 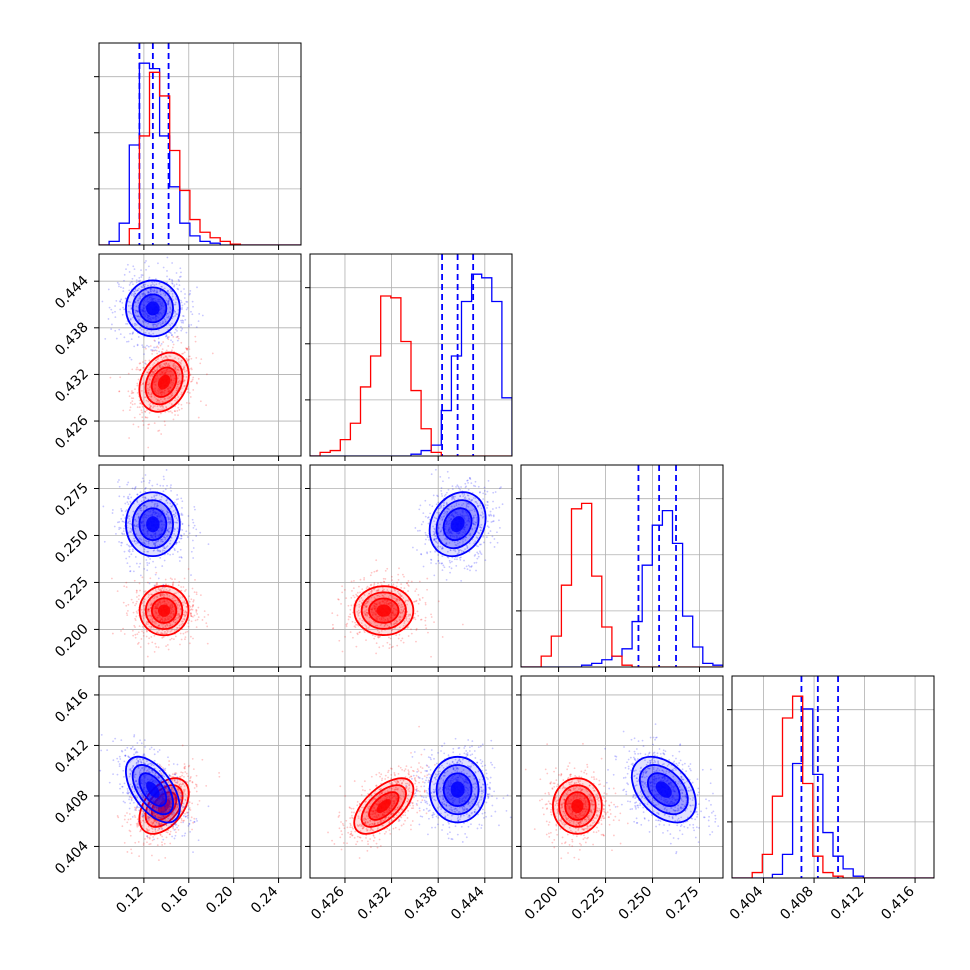 I want to click on x-tick-label: 0.416, so click(x=898, y=903).